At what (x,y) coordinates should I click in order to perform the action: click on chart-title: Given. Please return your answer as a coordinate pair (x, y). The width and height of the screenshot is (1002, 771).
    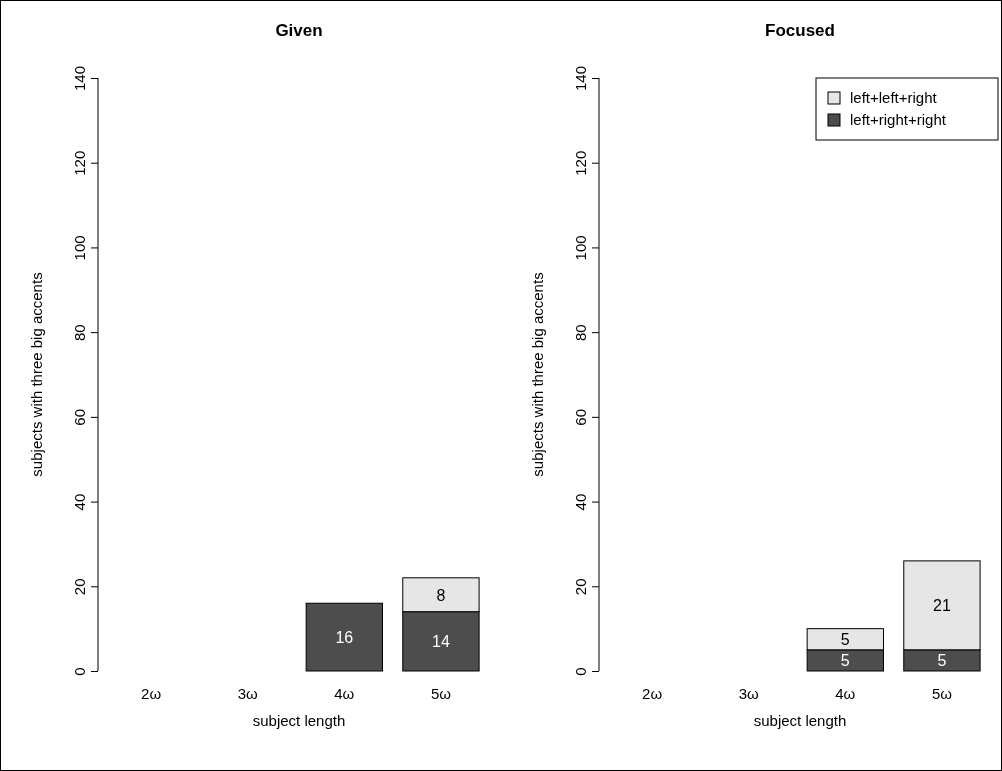
    Looking at the image, I should click on (299, 30).